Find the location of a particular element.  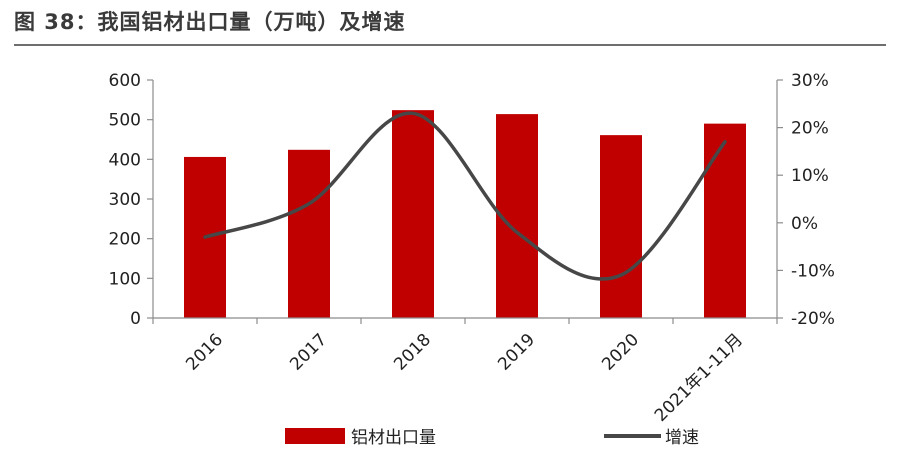

right-tick-label: 30% is located at coordinates (810, 81).